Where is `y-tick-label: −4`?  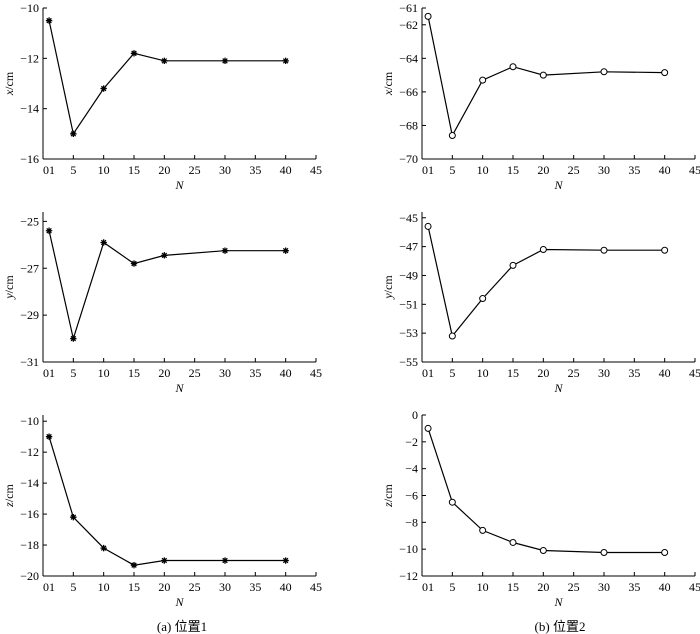
y-tick-label: −4 is located at coordinates (411, 469).